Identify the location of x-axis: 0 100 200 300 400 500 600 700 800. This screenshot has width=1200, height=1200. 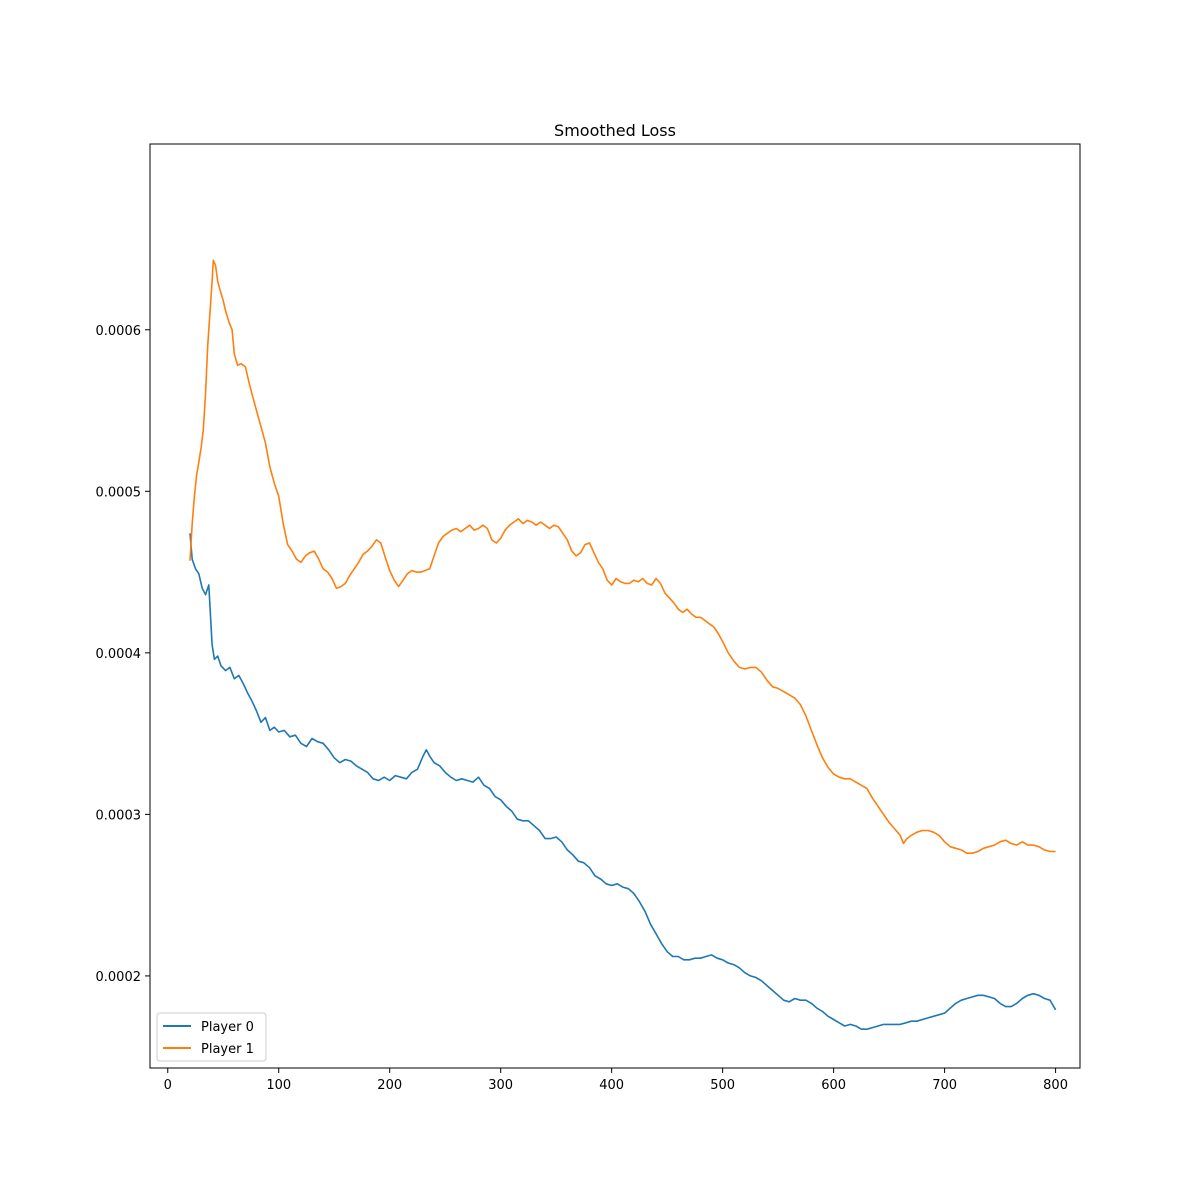
(616, 1080).